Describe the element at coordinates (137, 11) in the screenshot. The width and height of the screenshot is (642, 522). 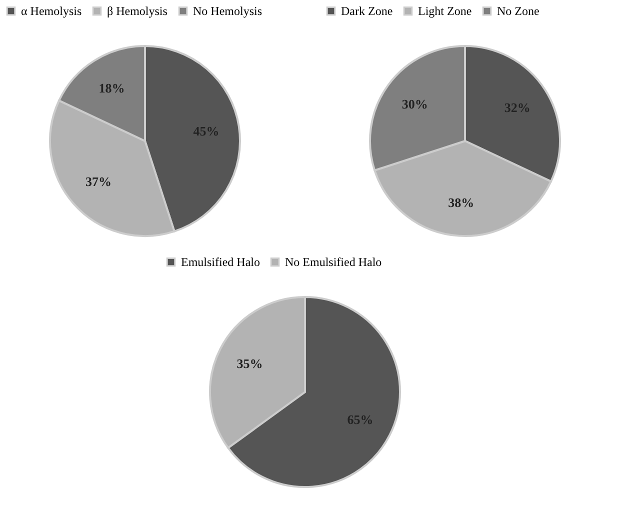
I see `legend-label: β Hemolysis` at that location.